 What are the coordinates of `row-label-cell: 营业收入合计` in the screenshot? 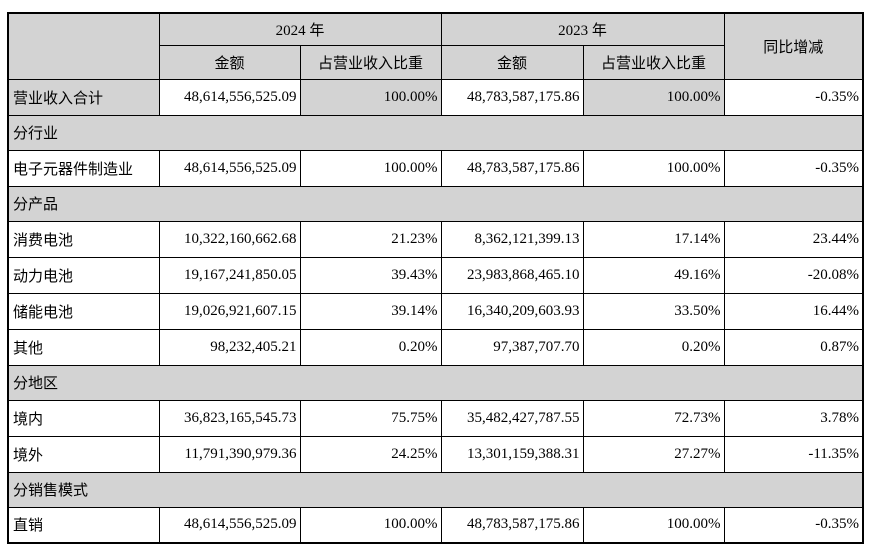 It's located at (83, 97).